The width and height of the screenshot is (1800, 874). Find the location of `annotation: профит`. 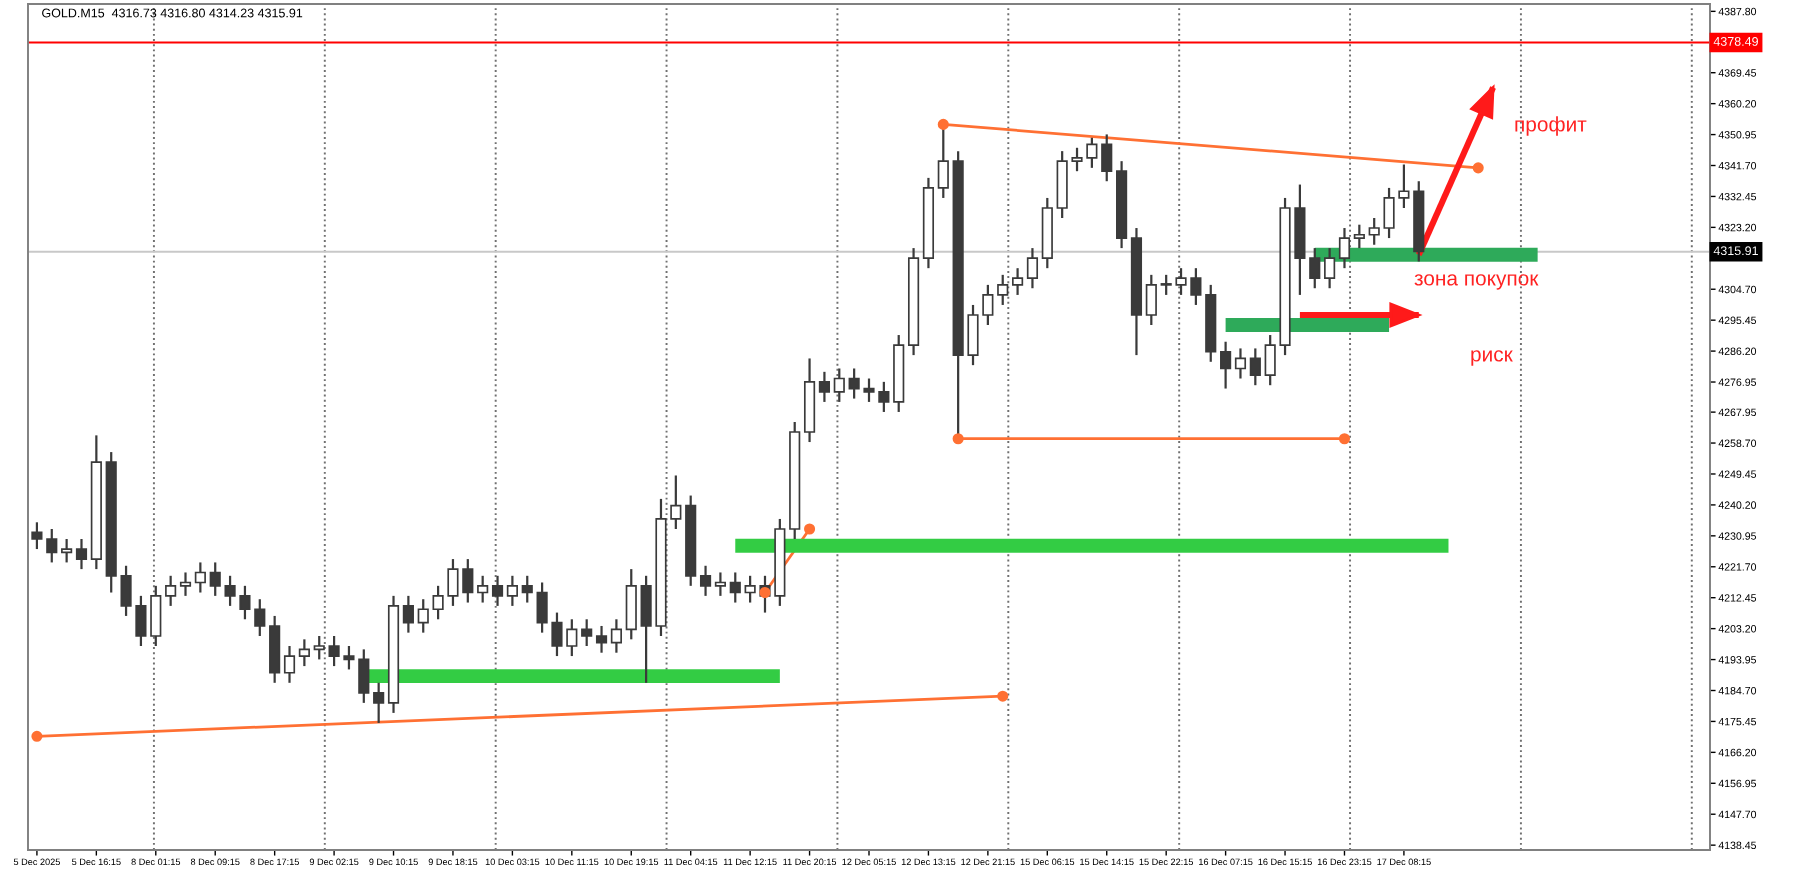

annotation: профит is located at coordinates (1551, 126).